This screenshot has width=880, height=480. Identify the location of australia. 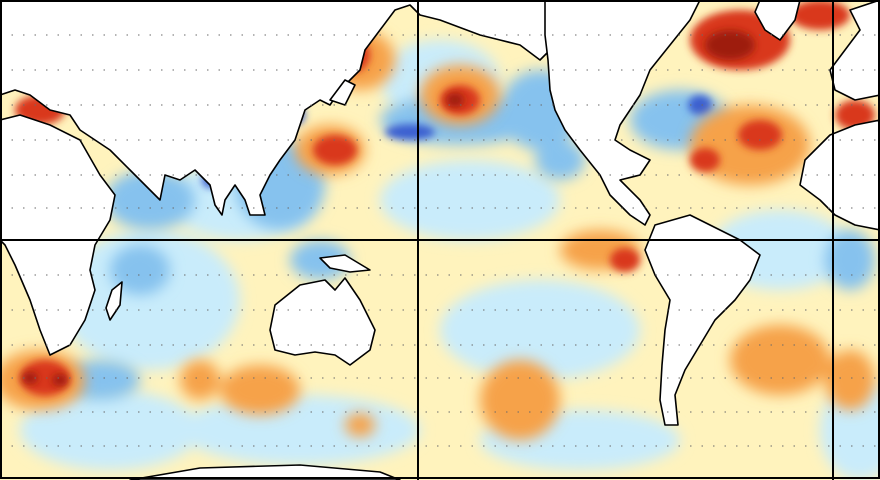
(322, 321).